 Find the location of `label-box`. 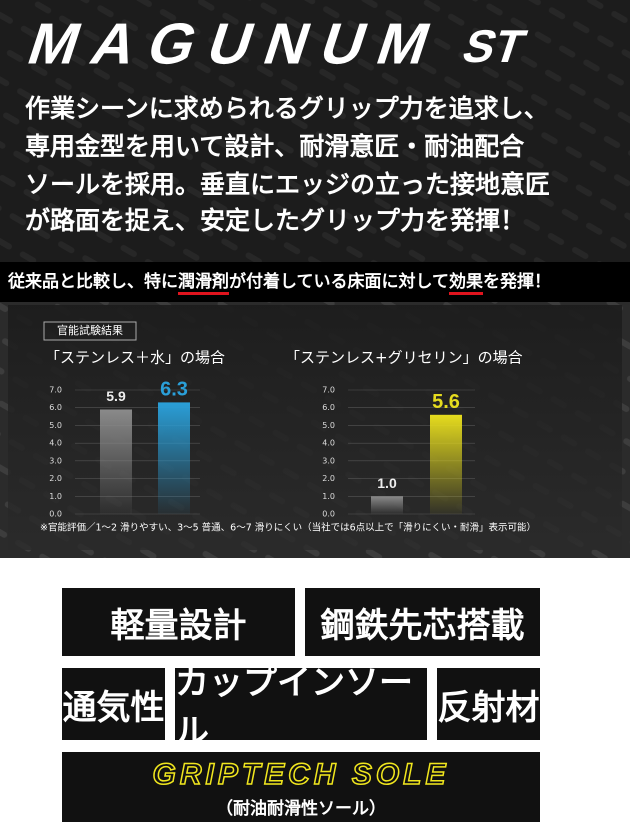

label-box is located at coordinates (90, 331).